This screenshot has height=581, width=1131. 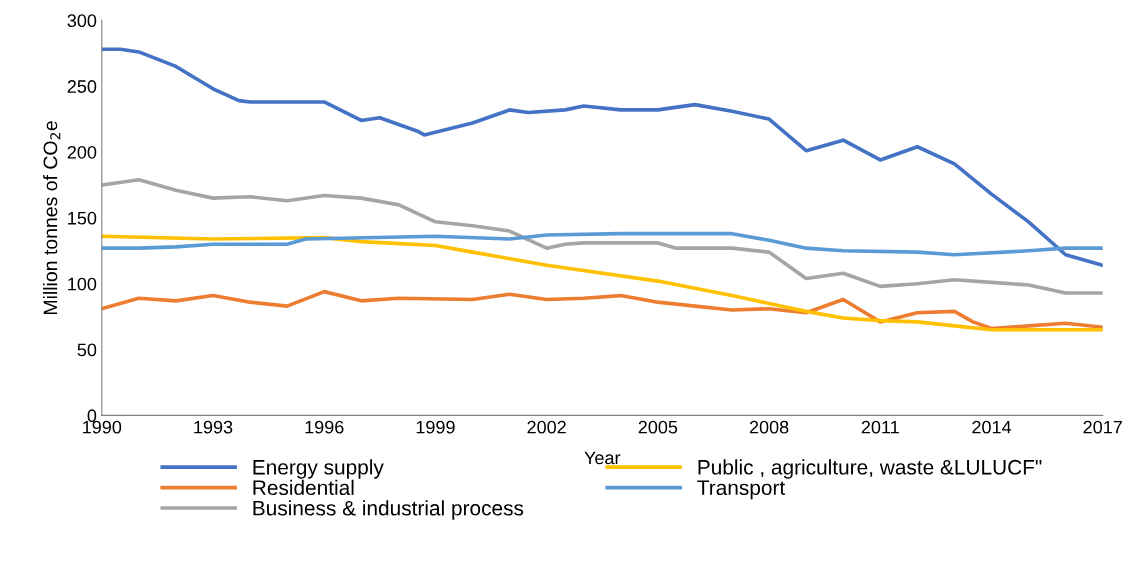 I want to click on x-tick-label: 2008, so click(x=769, y=427).